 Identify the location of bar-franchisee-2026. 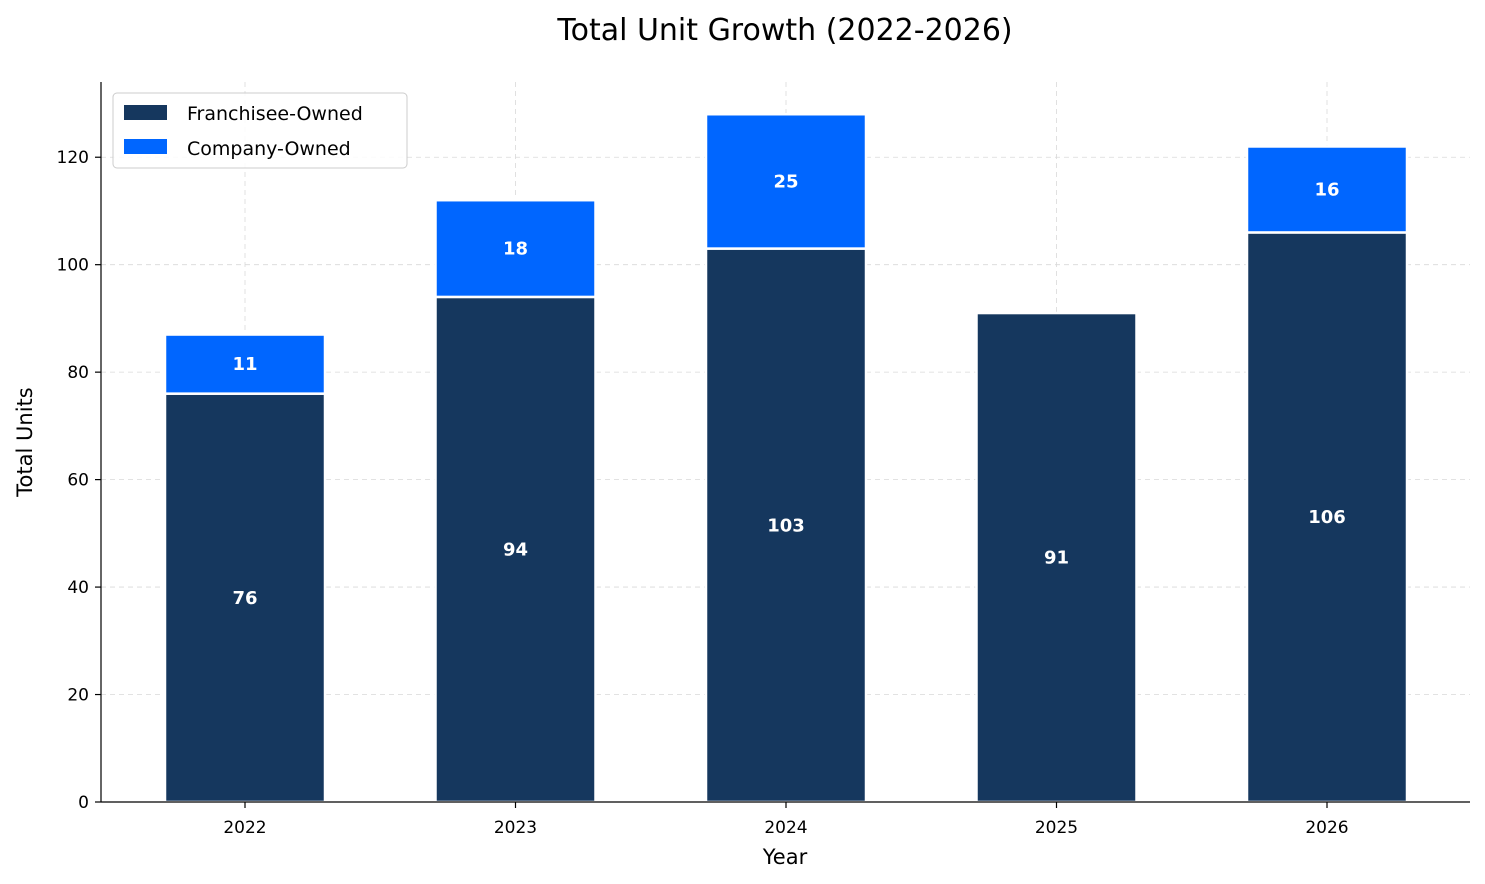
(1327, 517).